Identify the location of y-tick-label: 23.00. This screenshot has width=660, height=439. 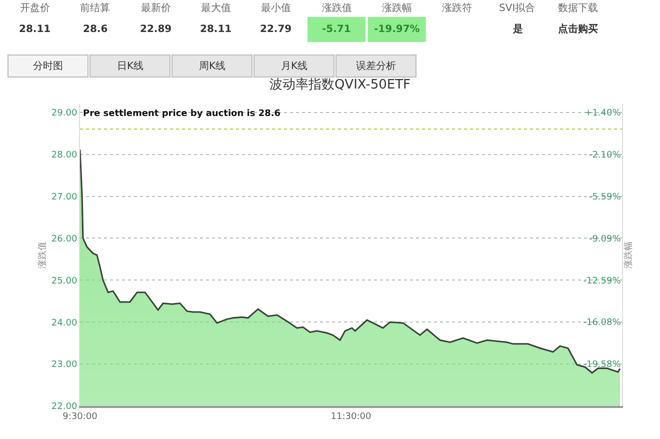
(64, 365).